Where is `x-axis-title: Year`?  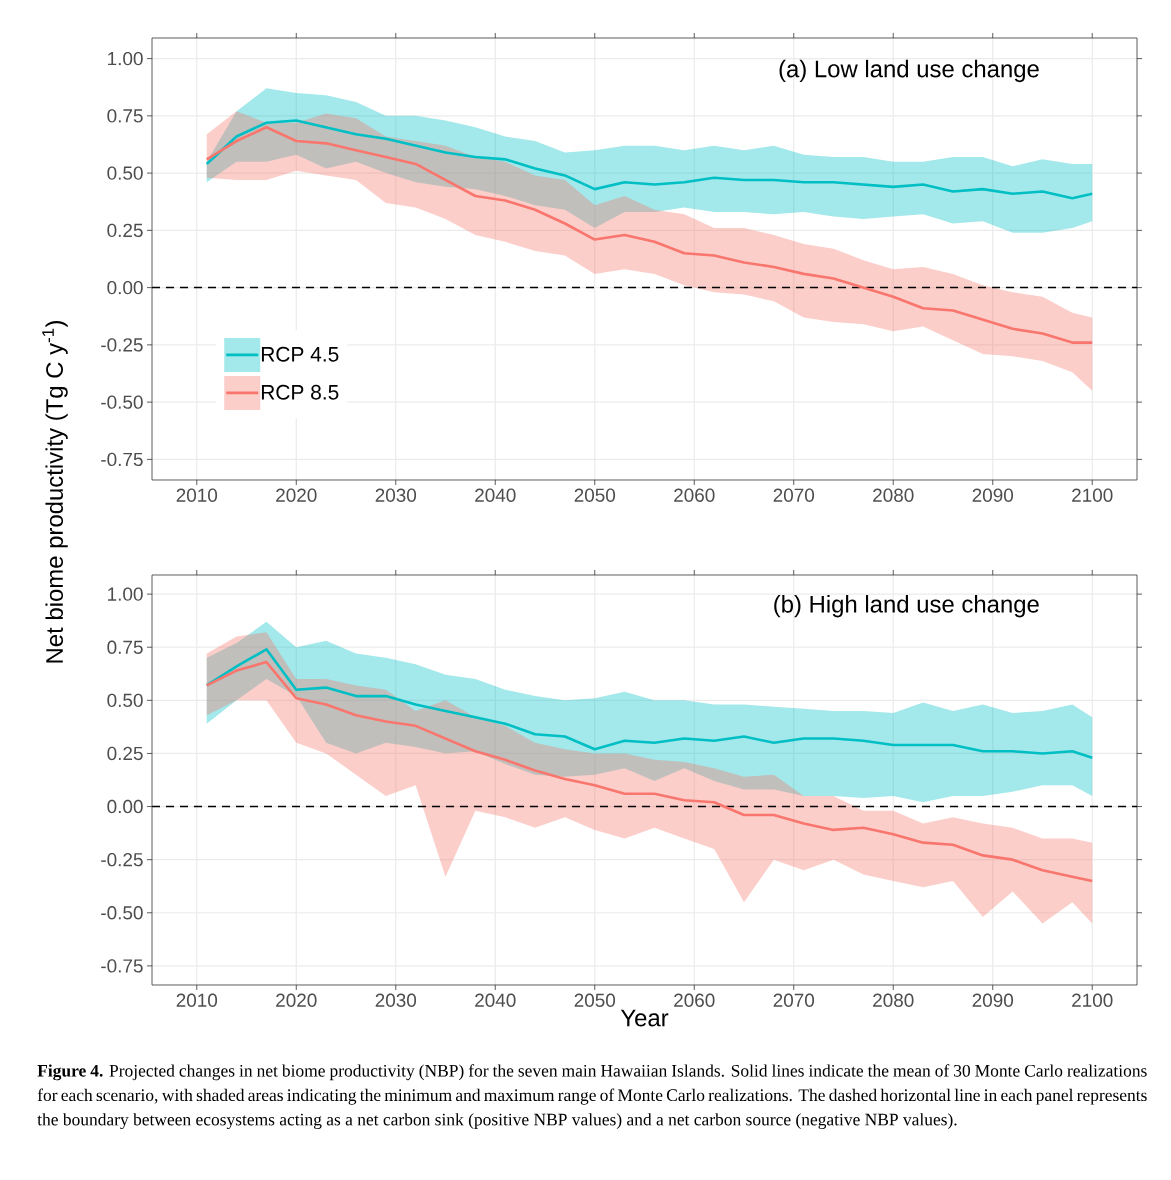
x-axis-title: Year is located at coordinates (644, 1018).